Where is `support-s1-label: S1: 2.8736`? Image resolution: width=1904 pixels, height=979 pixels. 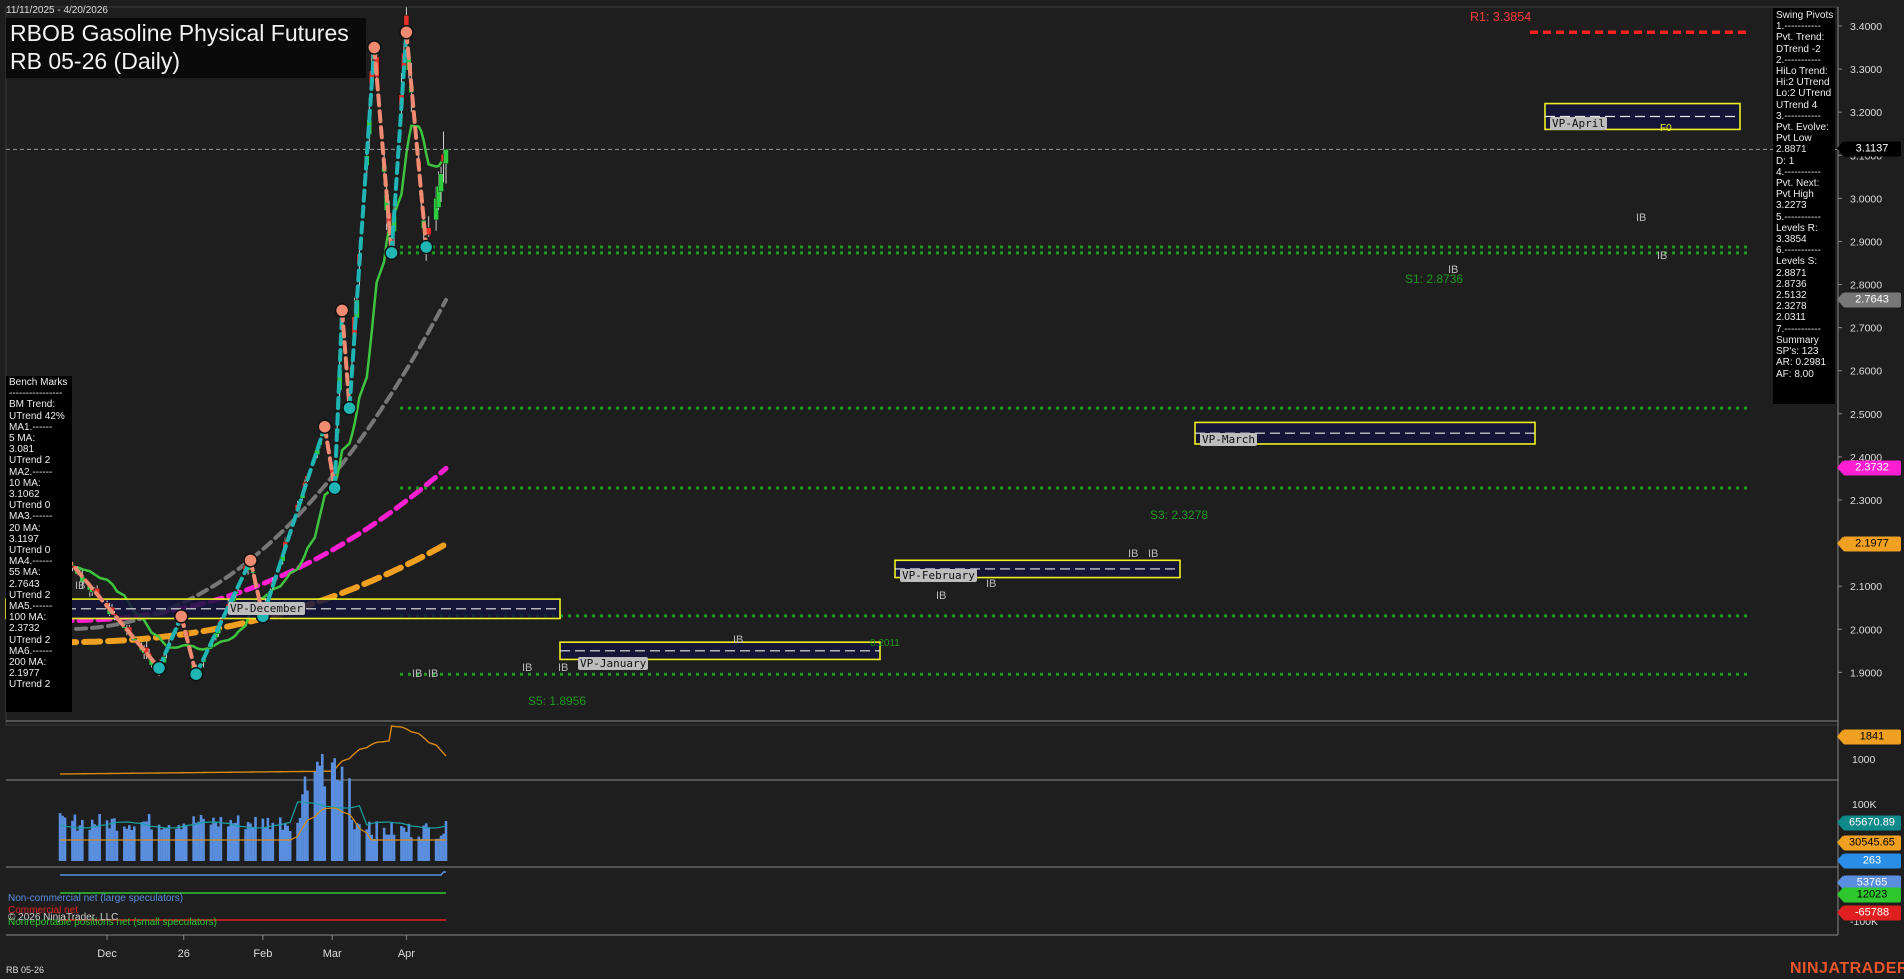
support-s1-label: S1: 2.8736 is located at coordinates (1434, 279).